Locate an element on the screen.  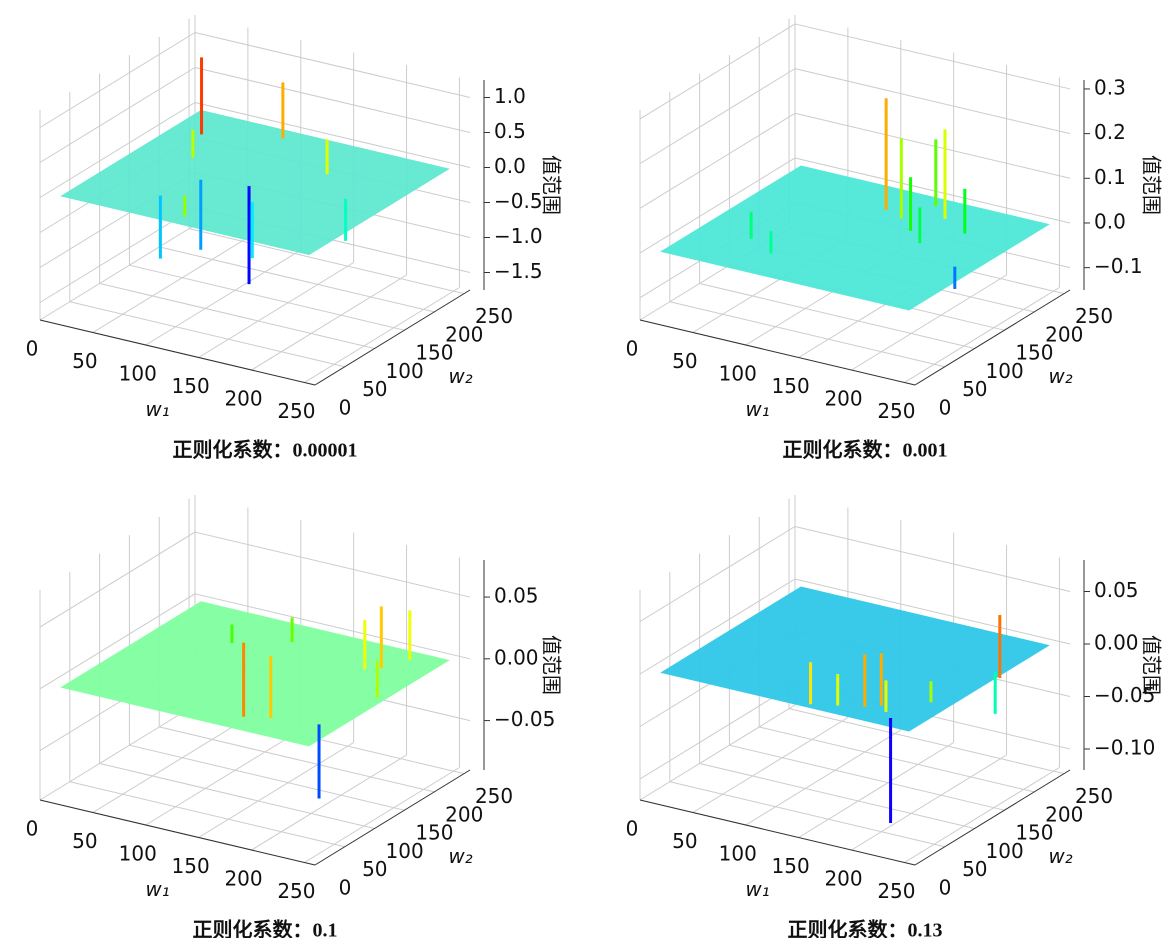
z-tick-label: 0.3 is located at coordinates (1110, 87).